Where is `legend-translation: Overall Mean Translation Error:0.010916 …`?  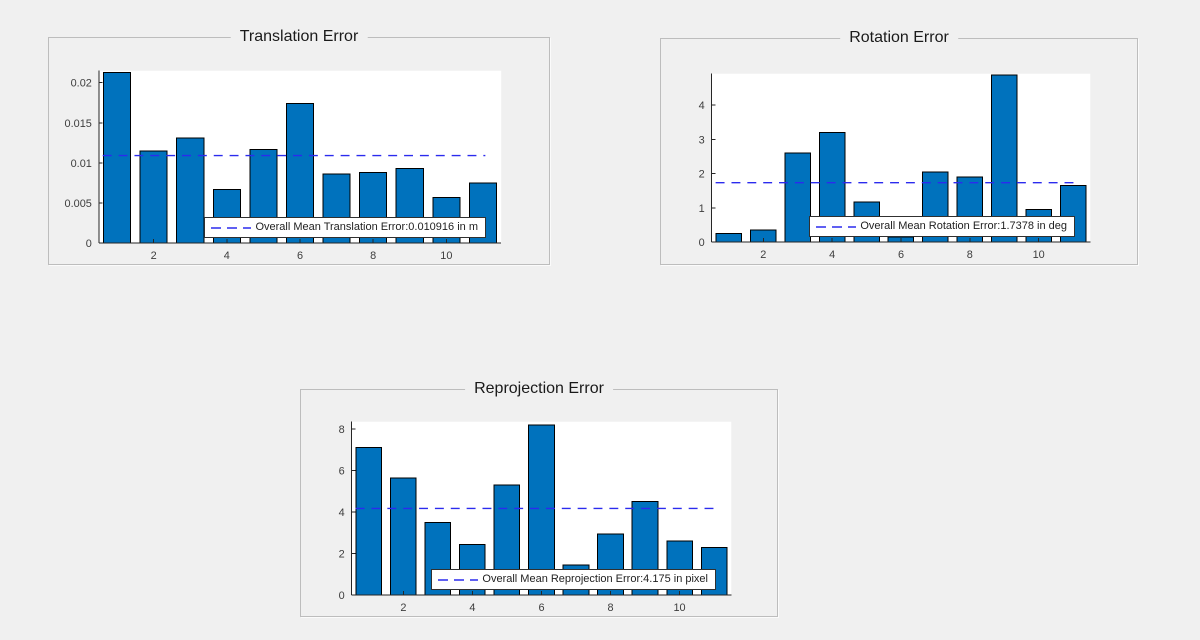
legend-translation: Overall Mean Translation Error:0.010916 … is located at coordinates (345, 227).